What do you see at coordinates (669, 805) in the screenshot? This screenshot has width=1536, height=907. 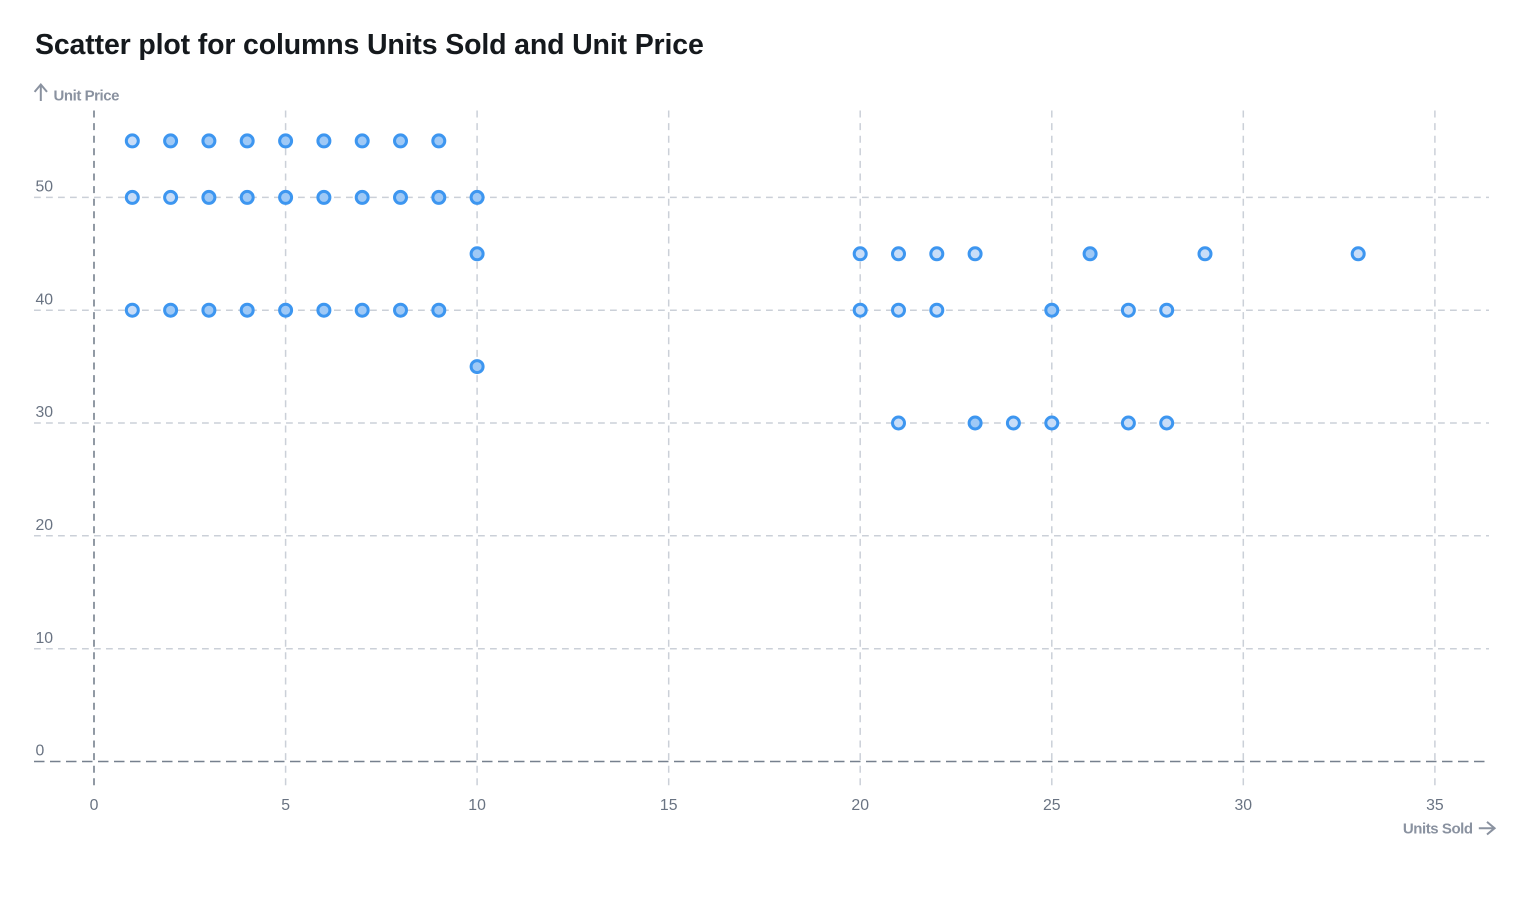 I see `svg-text: 15` at bounding box center [669, 805].